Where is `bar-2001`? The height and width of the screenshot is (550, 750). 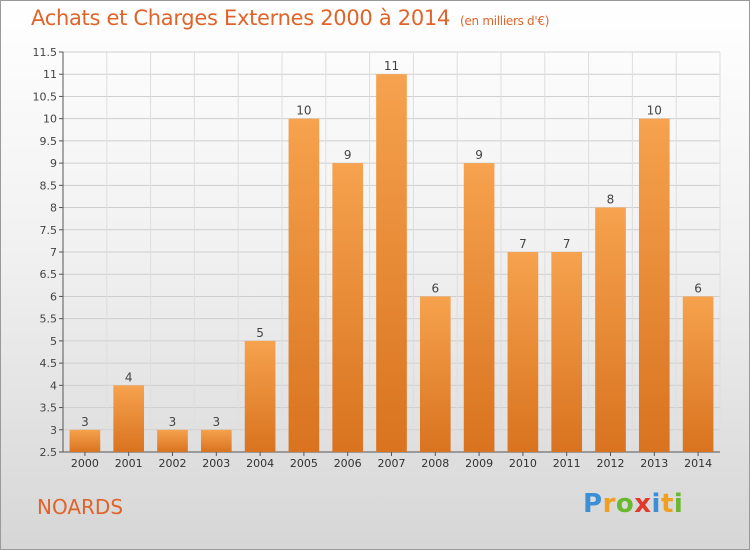 bar-2001 is located at coordinates (129, 418).